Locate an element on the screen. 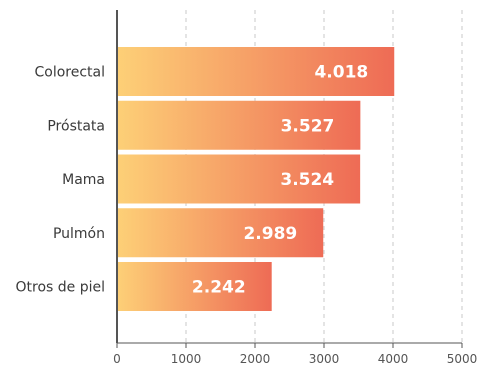 Image resolution: width=479 pixels, height=369 pixels. x-tick-label: 0 is located at coordinates (117, 359).